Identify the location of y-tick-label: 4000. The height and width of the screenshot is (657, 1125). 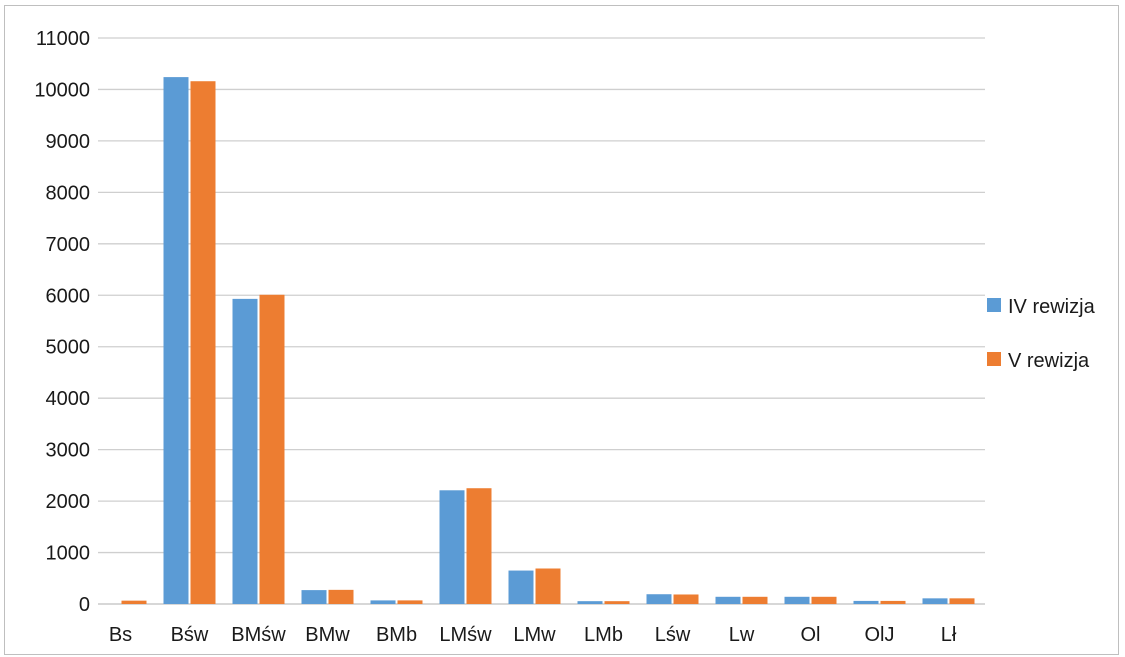
(68, 399).